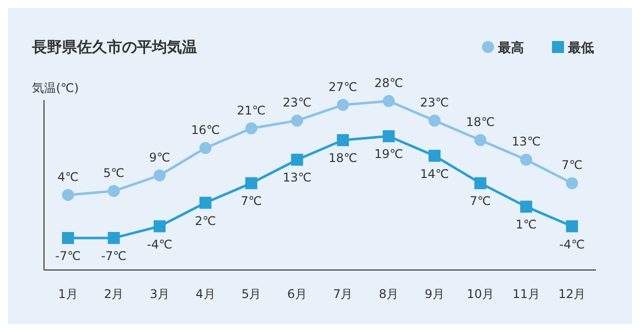  What do you see at coordinates (343, 294) in the screenshot?
I see `x-tick-label: 7月` at bounding box center [343, 294].